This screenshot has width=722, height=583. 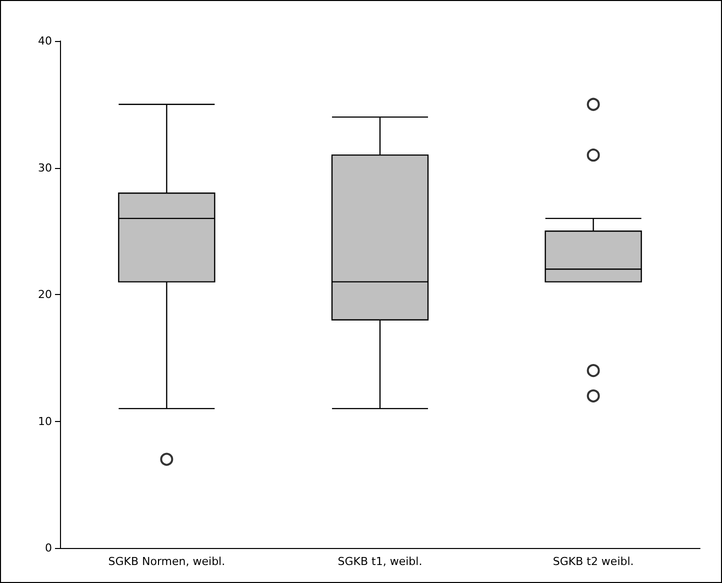 What do you see at coordinates (593, 561) in the screenshot?
I see `x-tick-label: SGKB t2 weibl.` at bounding box center [593, 561].